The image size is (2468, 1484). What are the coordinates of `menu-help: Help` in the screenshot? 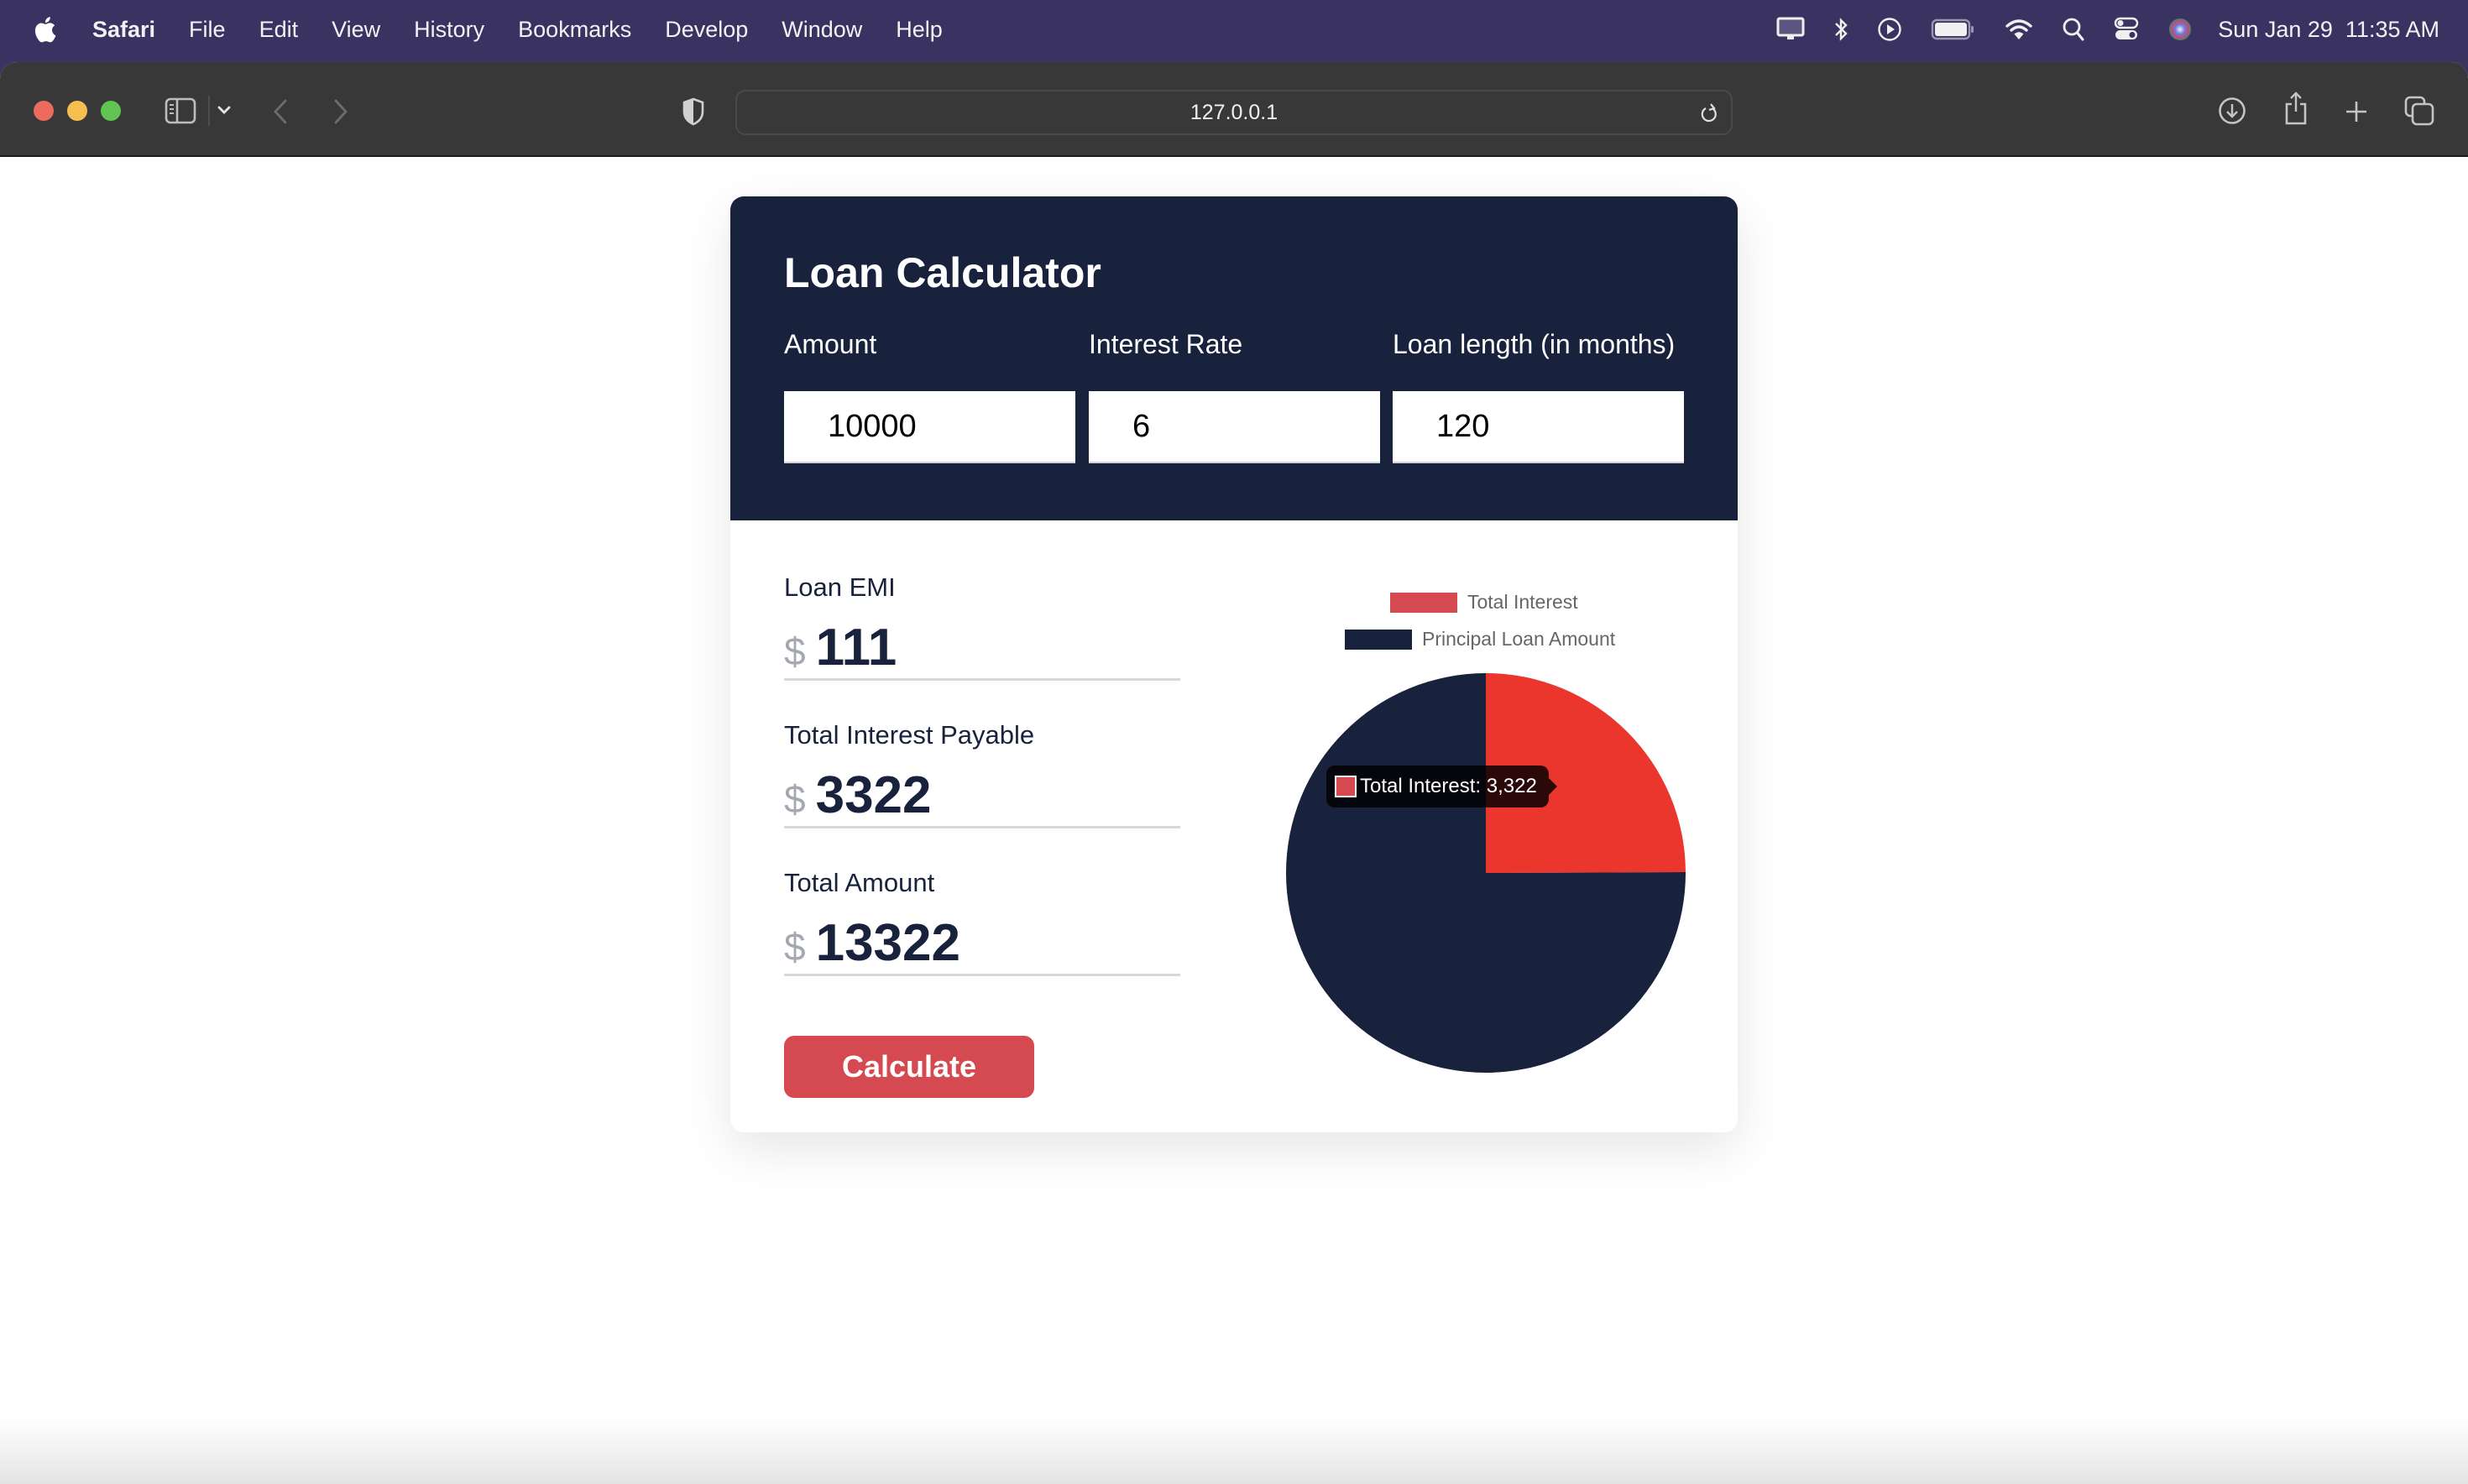 It's located at (919, 29).